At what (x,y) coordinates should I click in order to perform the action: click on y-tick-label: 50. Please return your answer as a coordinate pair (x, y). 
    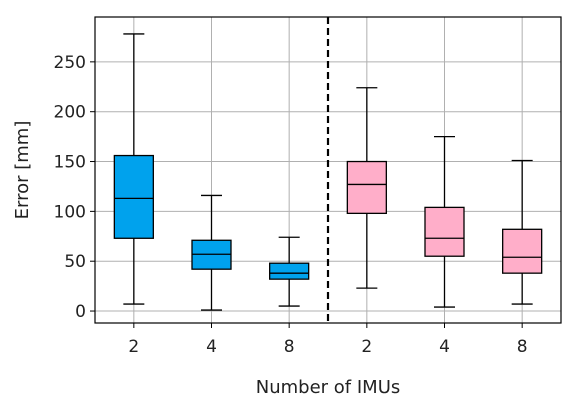
    Looking at the image, I should click on (75, 262).